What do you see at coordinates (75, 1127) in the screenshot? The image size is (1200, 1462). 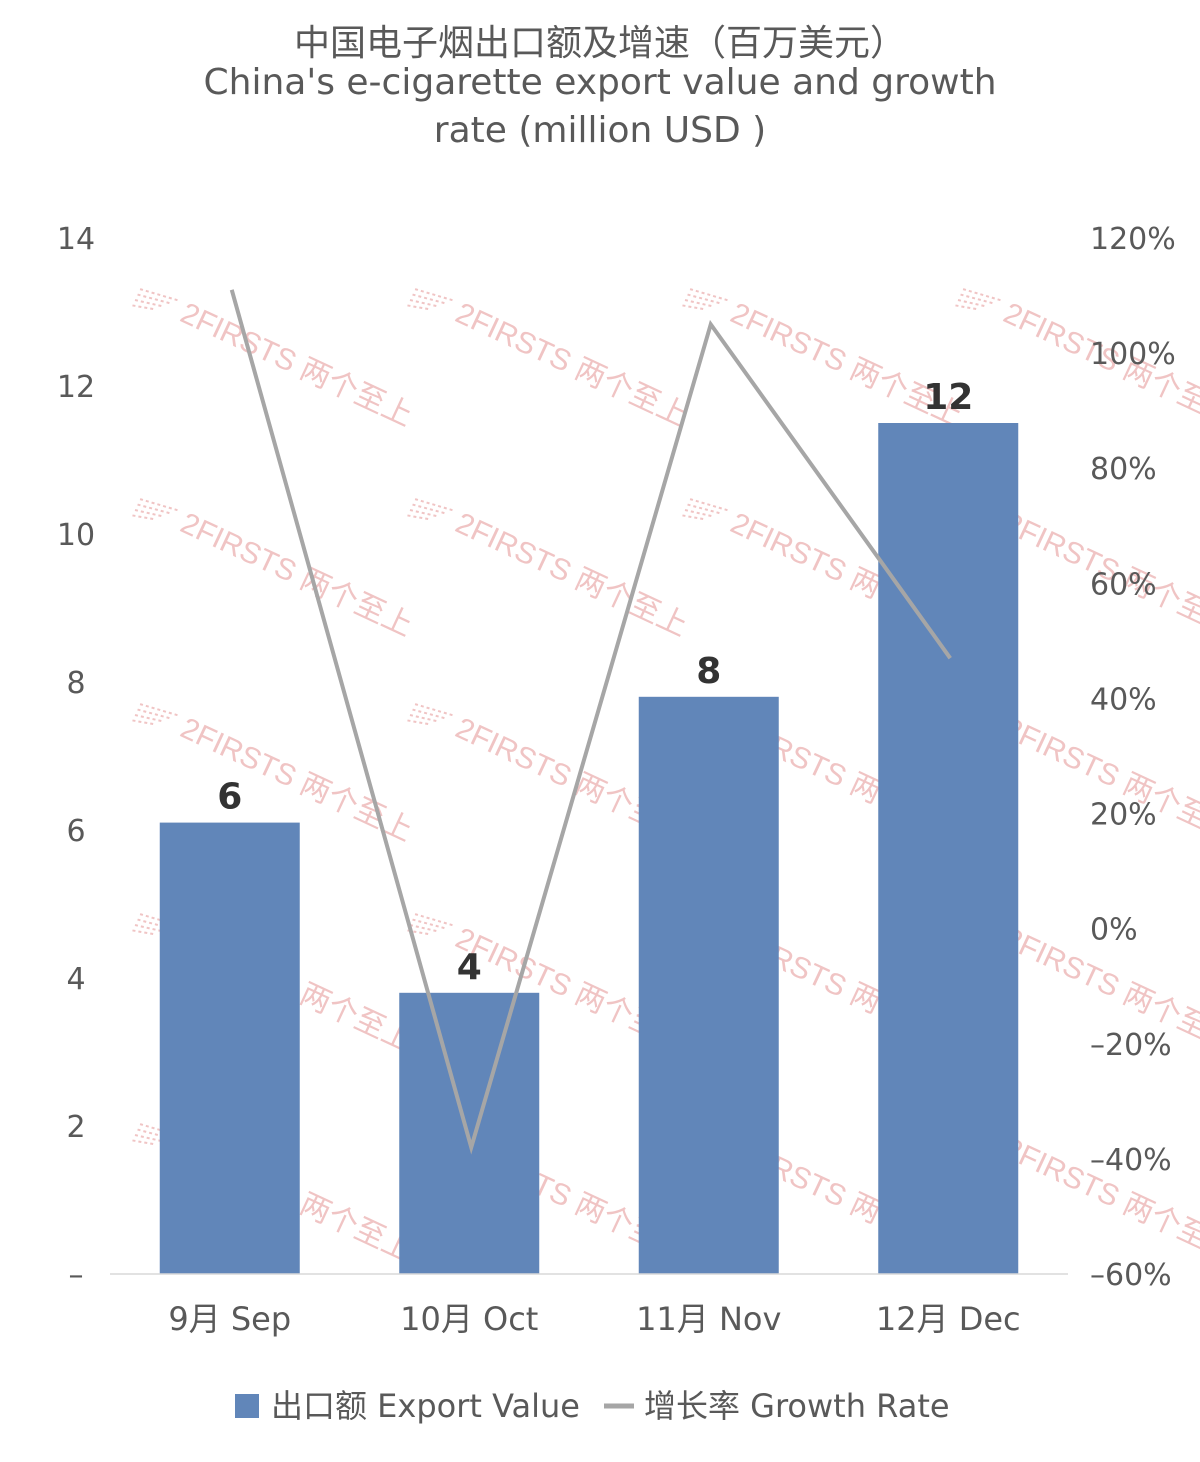 I see `left-axis-tick-label: 2` at bounding box center [75, 1127].